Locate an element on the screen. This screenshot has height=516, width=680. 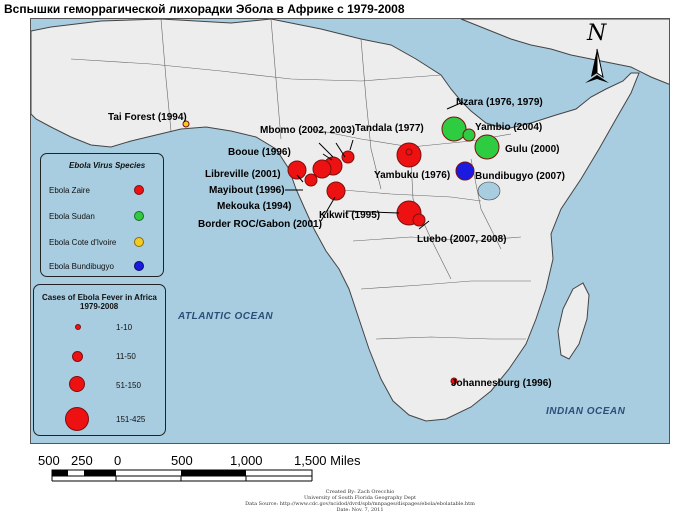
lake-victoria is located at coordinates (489, 191).